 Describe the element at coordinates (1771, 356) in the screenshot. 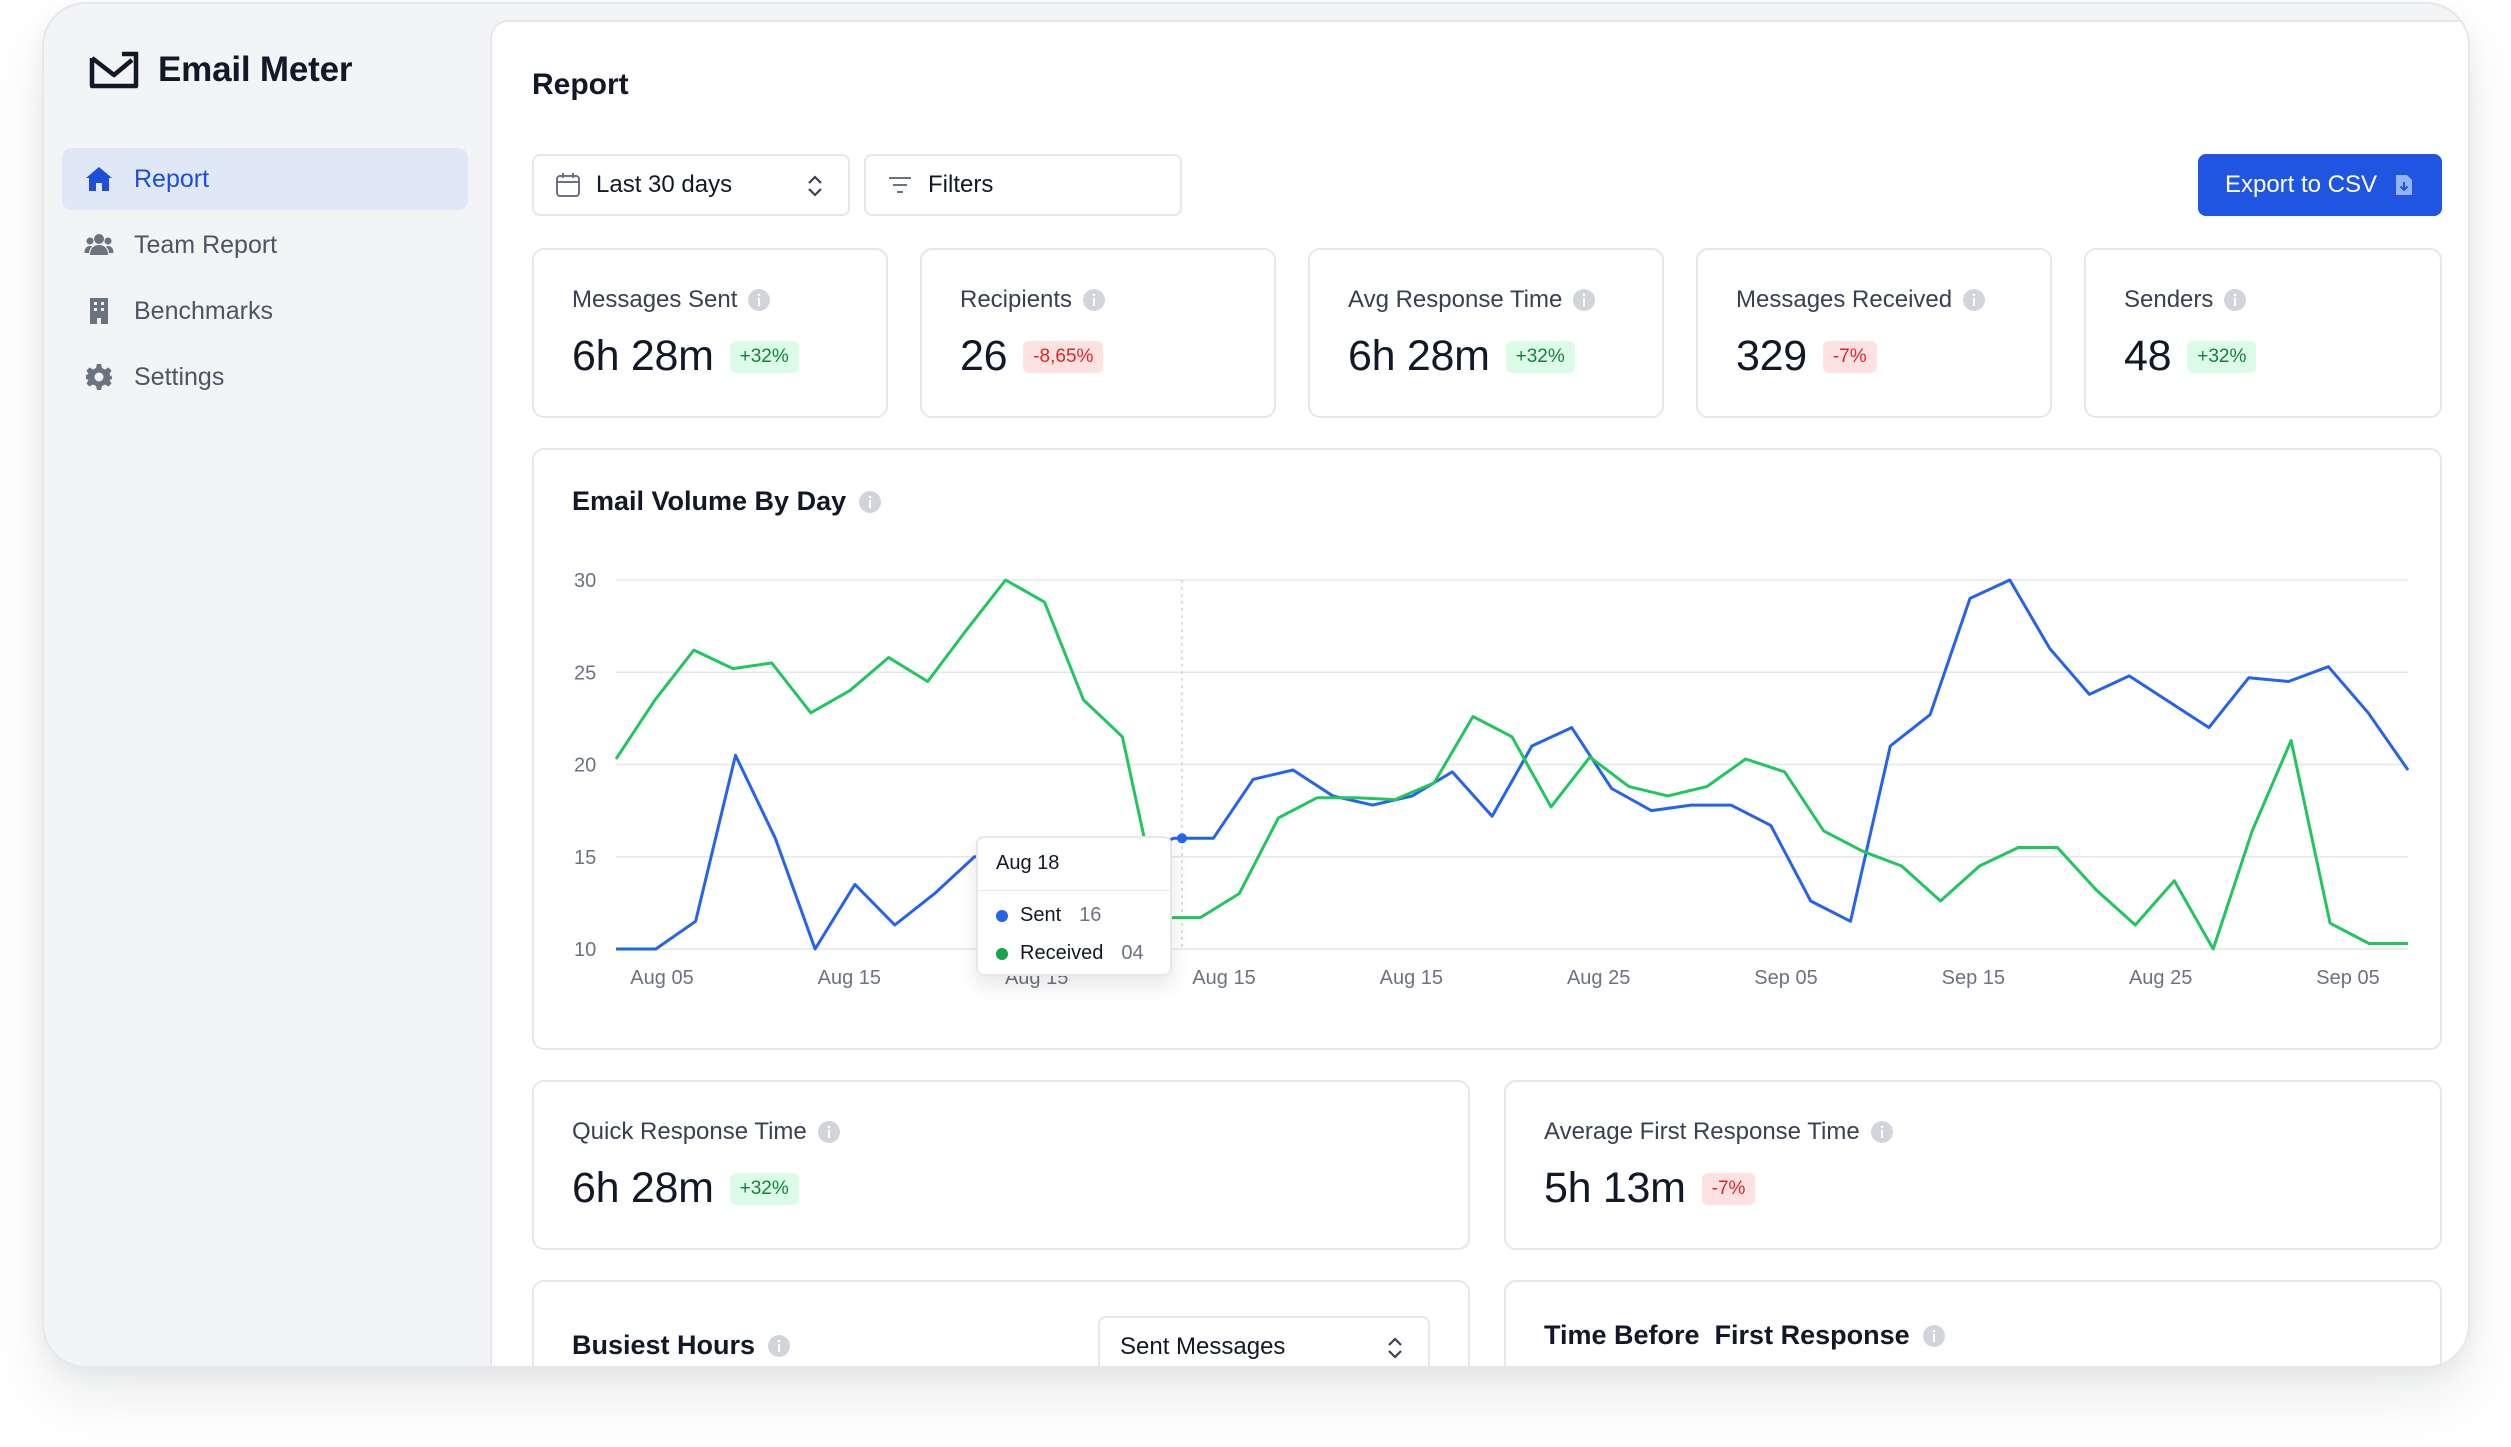

I see `kpi-value: 329` at that location.